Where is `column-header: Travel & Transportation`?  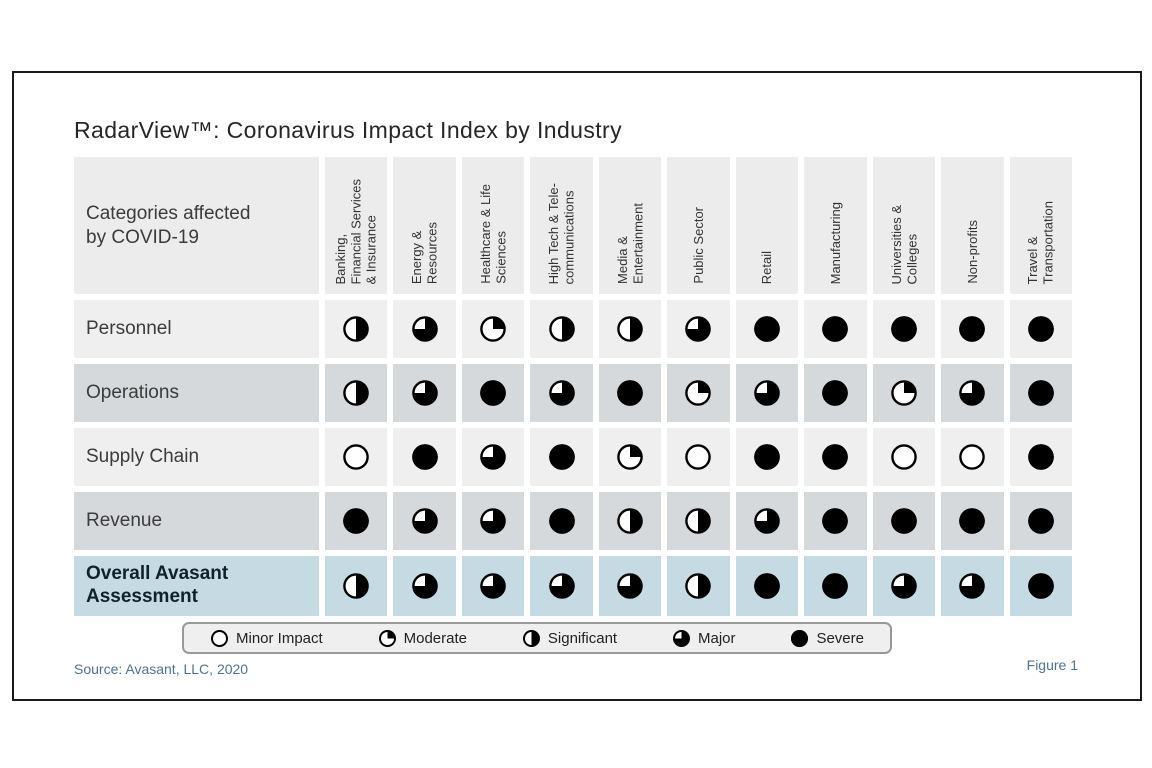
column-header: Travel & Transportation is located at coordinates (1040, 225).